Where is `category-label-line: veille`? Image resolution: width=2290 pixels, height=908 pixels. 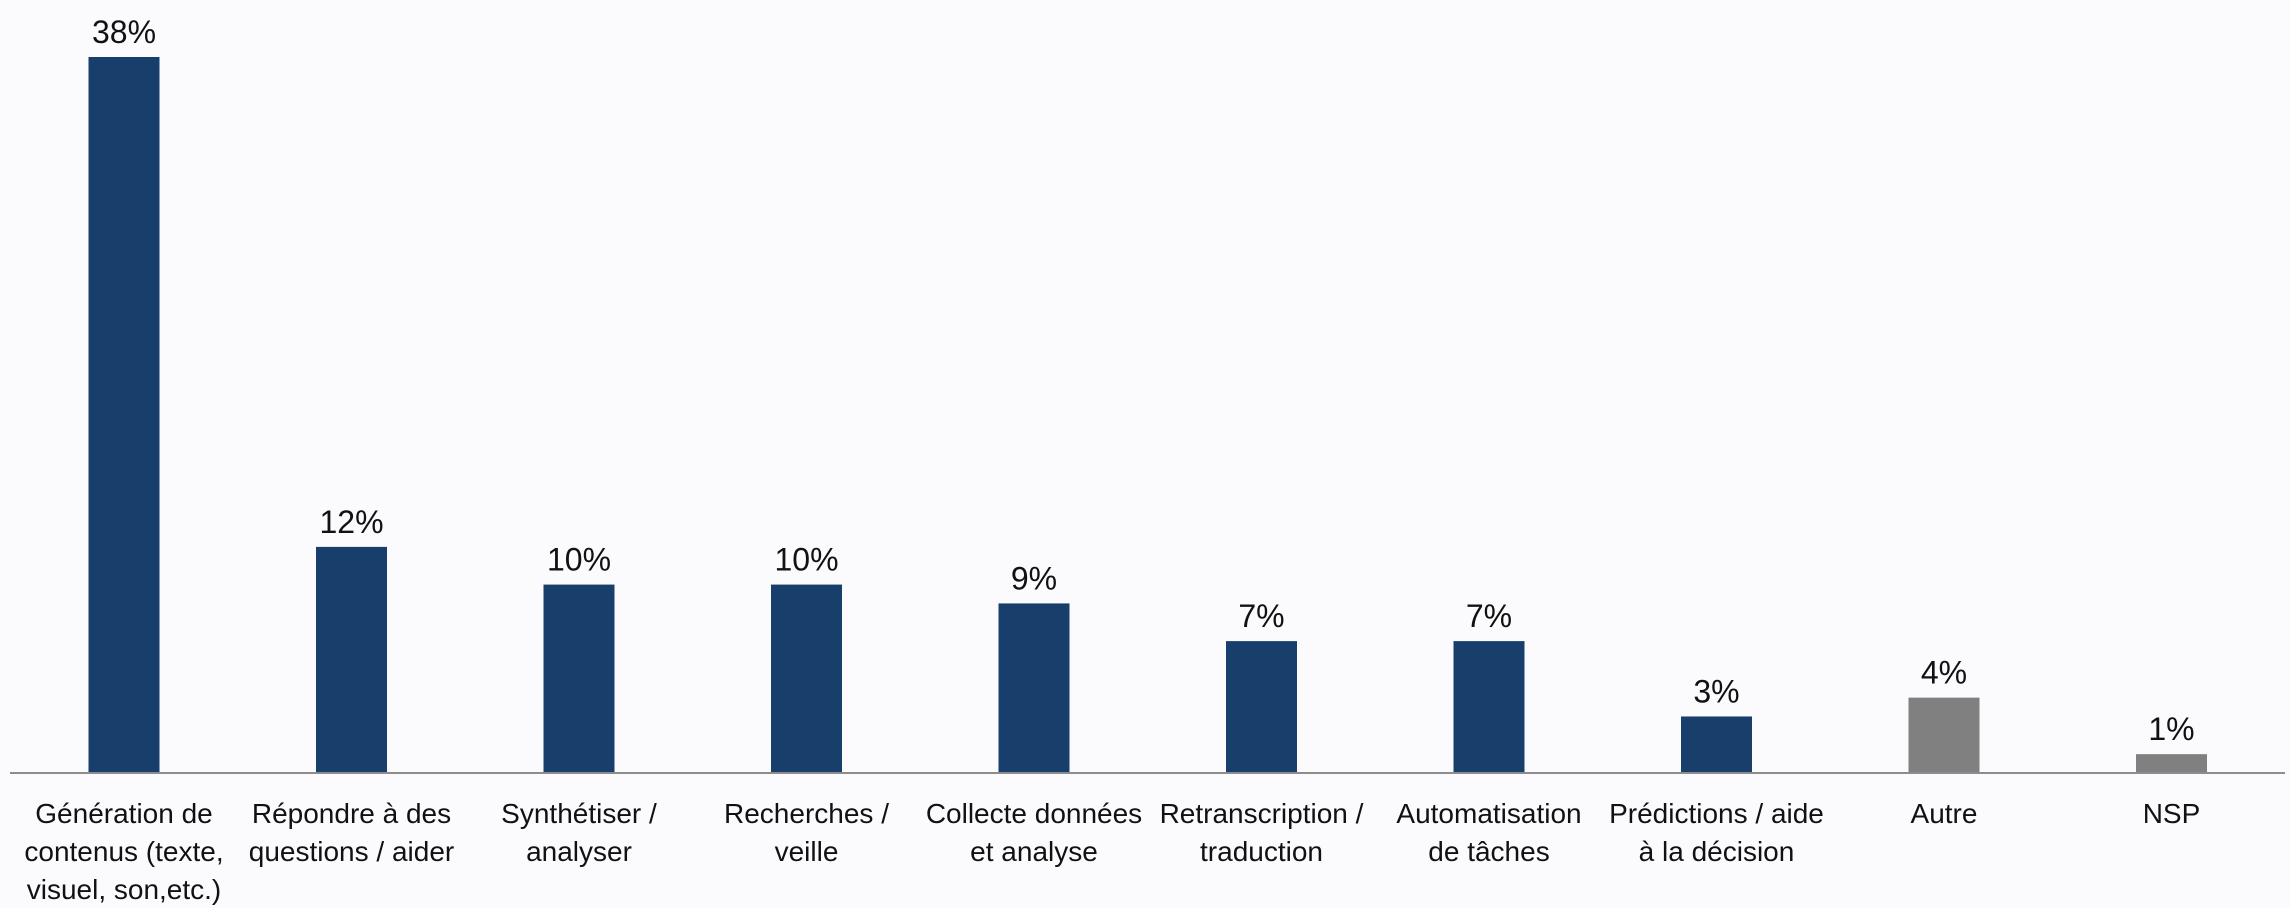
category-label-line: veille is located at coordinates (807, 851).